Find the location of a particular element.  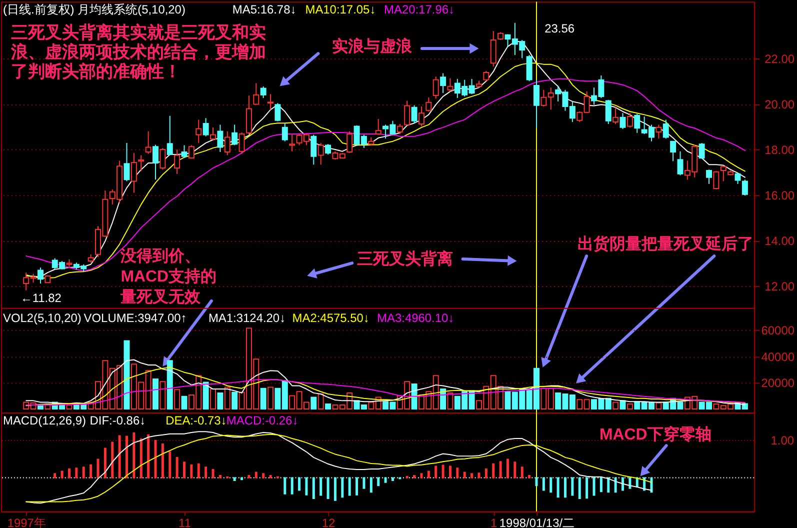

text: 1.00 is located at coordinates (782, 441).